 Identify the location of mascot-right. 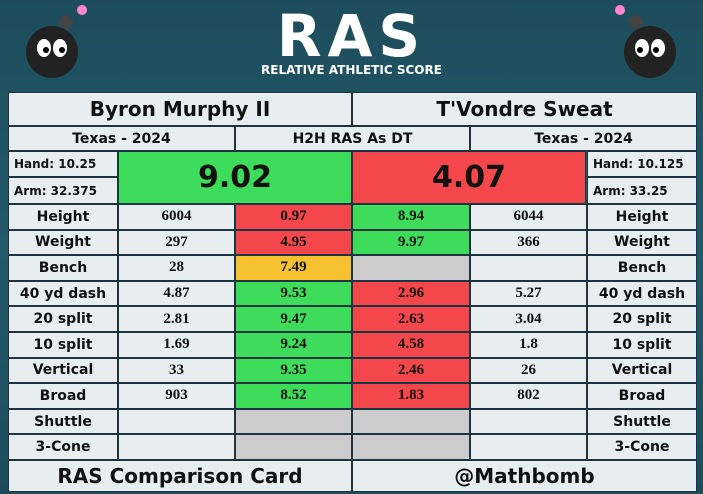
(645, 41).